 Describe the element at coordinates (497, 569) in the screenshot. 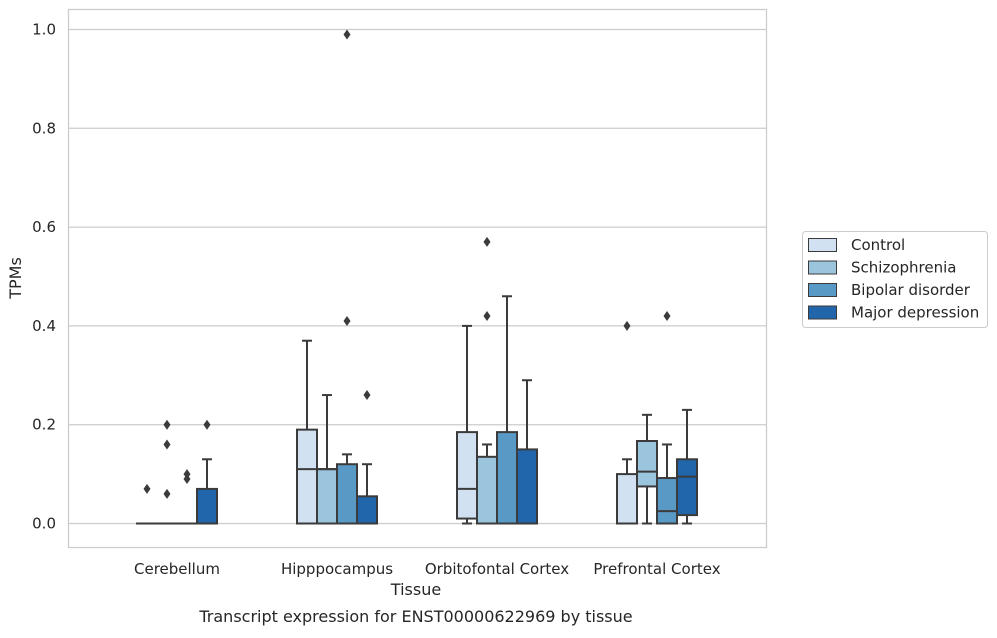

I see `x-tick-label: Orbitofontal Cortex` at that location.